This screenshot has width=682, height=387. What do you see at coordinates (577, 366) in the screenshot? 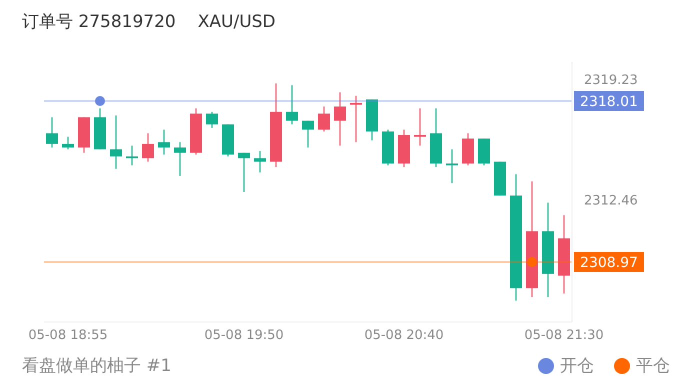
I see `legend-label: 开仓` at bounding box center [577, 366].